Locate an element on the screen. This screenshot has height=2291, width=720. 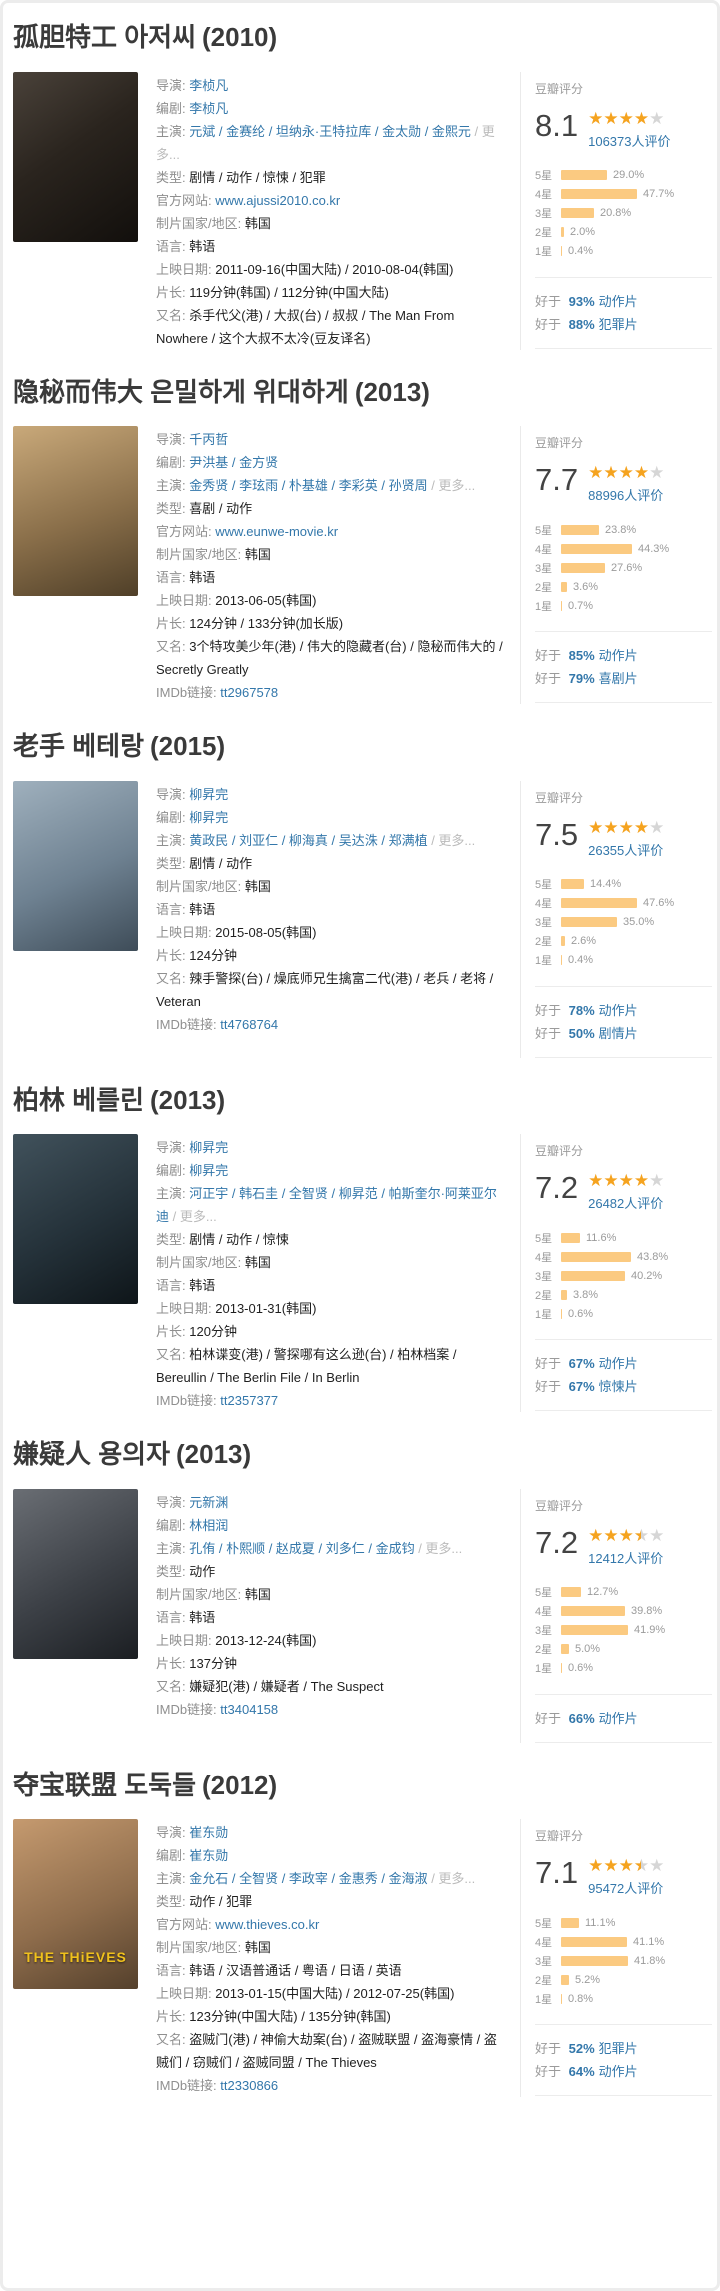
info-value: tt3404158 is located at coordinates (249, 1709).